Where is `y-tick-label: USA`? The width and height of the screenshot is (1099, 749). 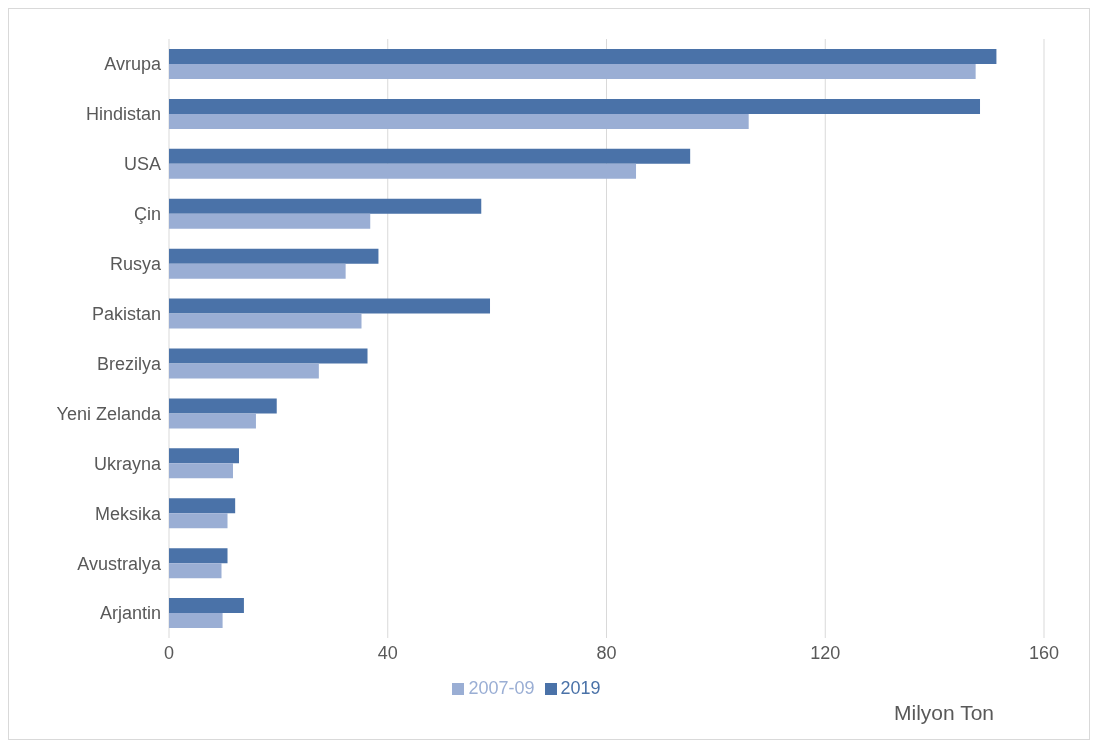 y-tick-label: USA is located at coordinates (142, 164).